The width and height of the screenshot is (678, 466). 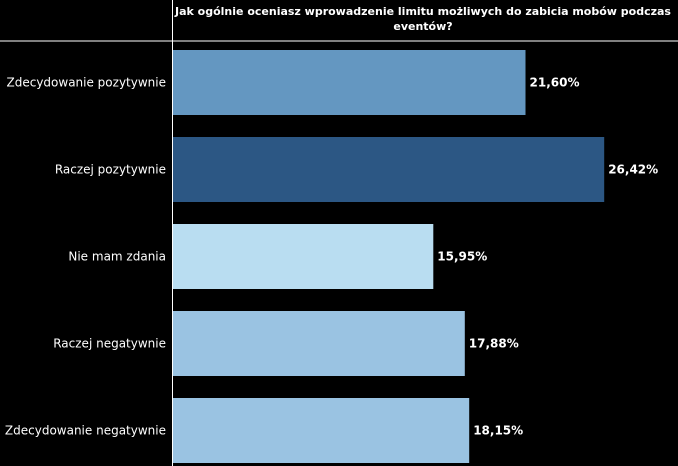 What do you see at coordinates (422, 26) in the screenshot?
I see `chart-title-line-2: eventów?` at bounding box center [422, 26].